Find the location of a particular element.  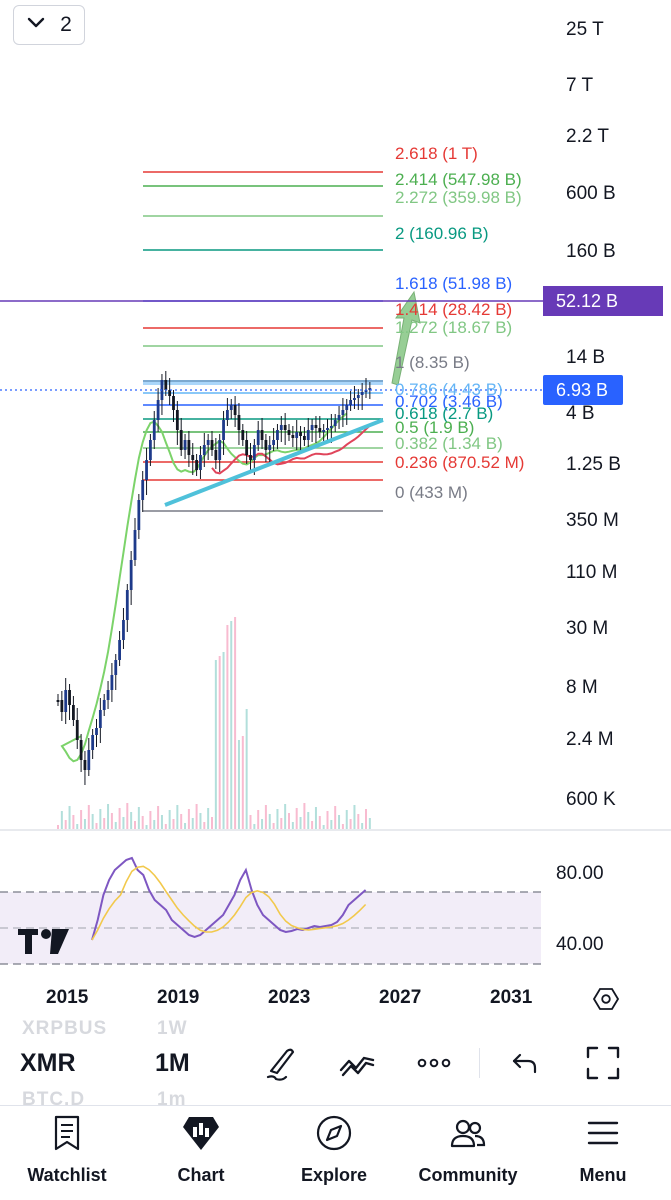

symbol-button: XMR is located at coordinates (48, 1063).